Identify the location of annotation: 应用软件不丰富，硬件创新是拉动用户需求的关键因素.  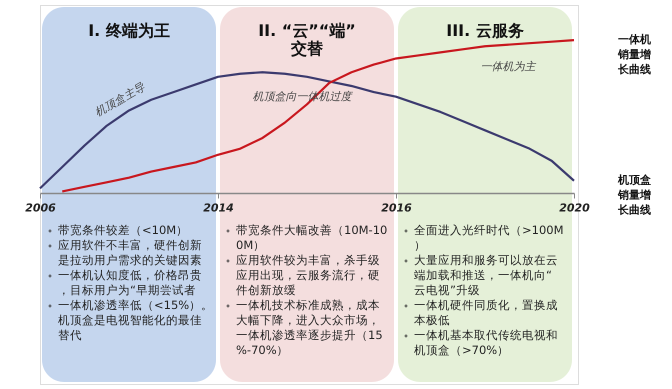
(130, 252).